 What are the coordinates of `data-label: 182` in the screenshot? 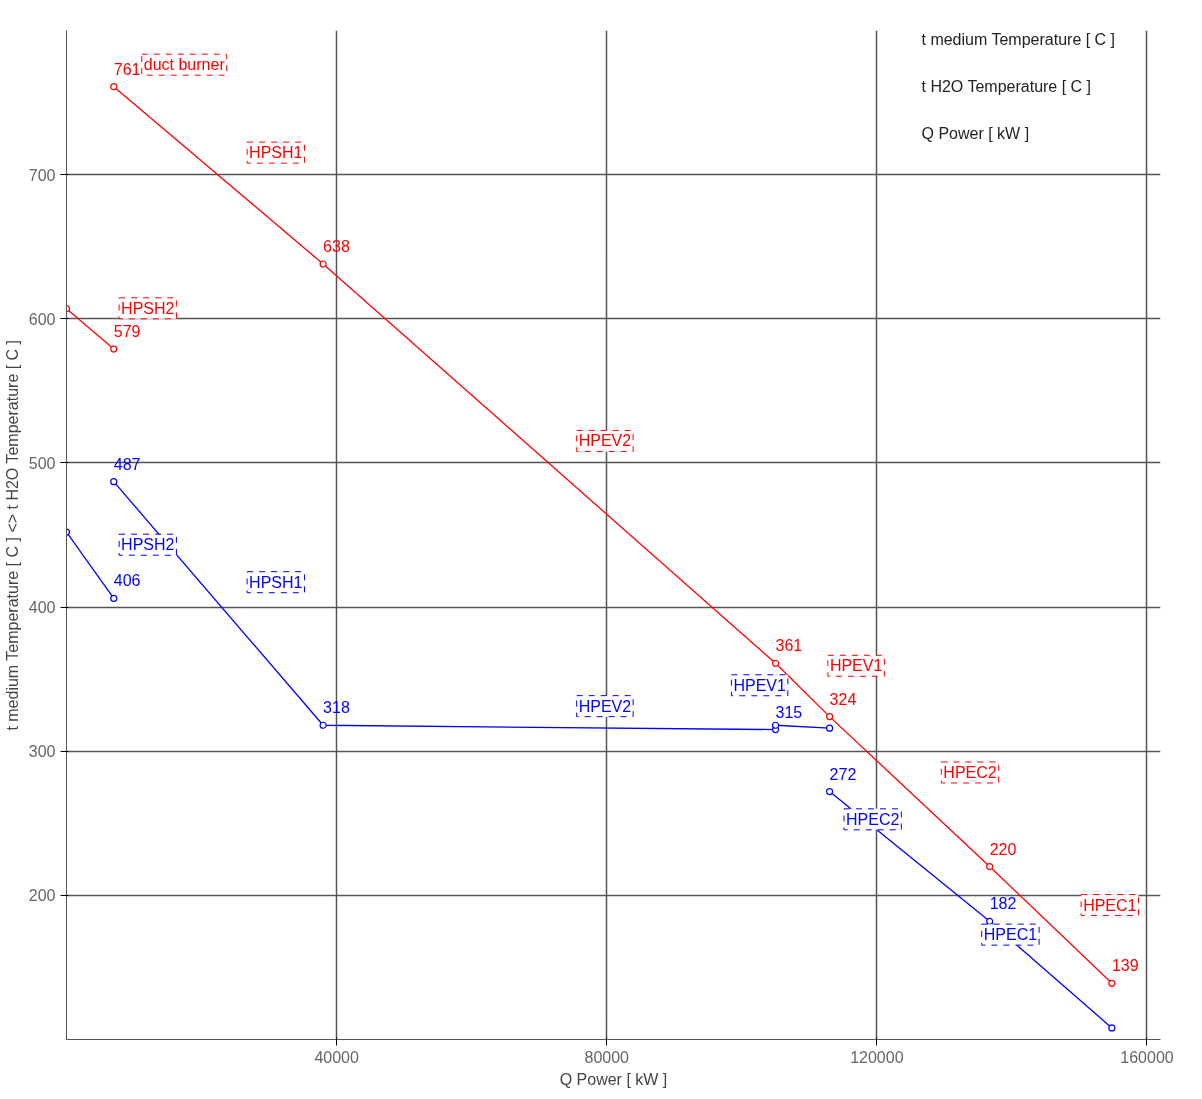 It's located at (1003, 904).